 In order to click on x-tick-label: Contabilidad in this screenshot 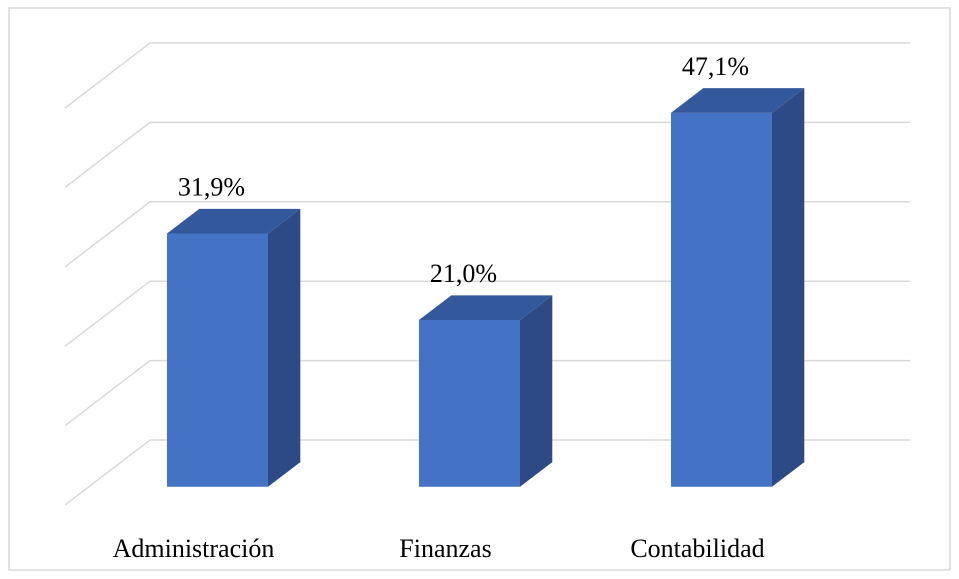, I will do `click(697, 548)`.